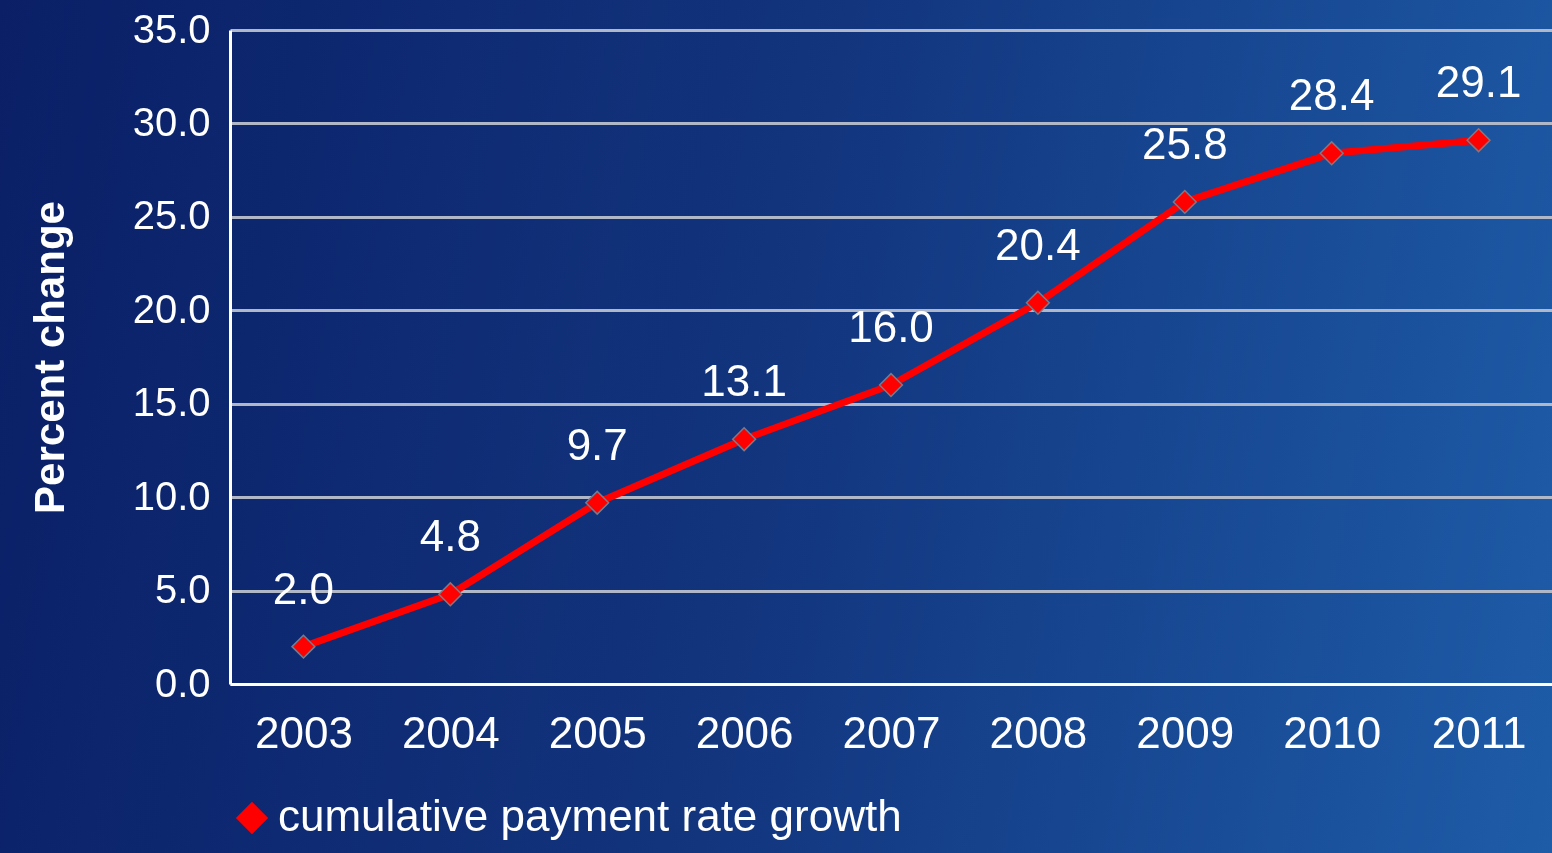  I want to click on x-tick-label: 2011, so click(1479, 732).